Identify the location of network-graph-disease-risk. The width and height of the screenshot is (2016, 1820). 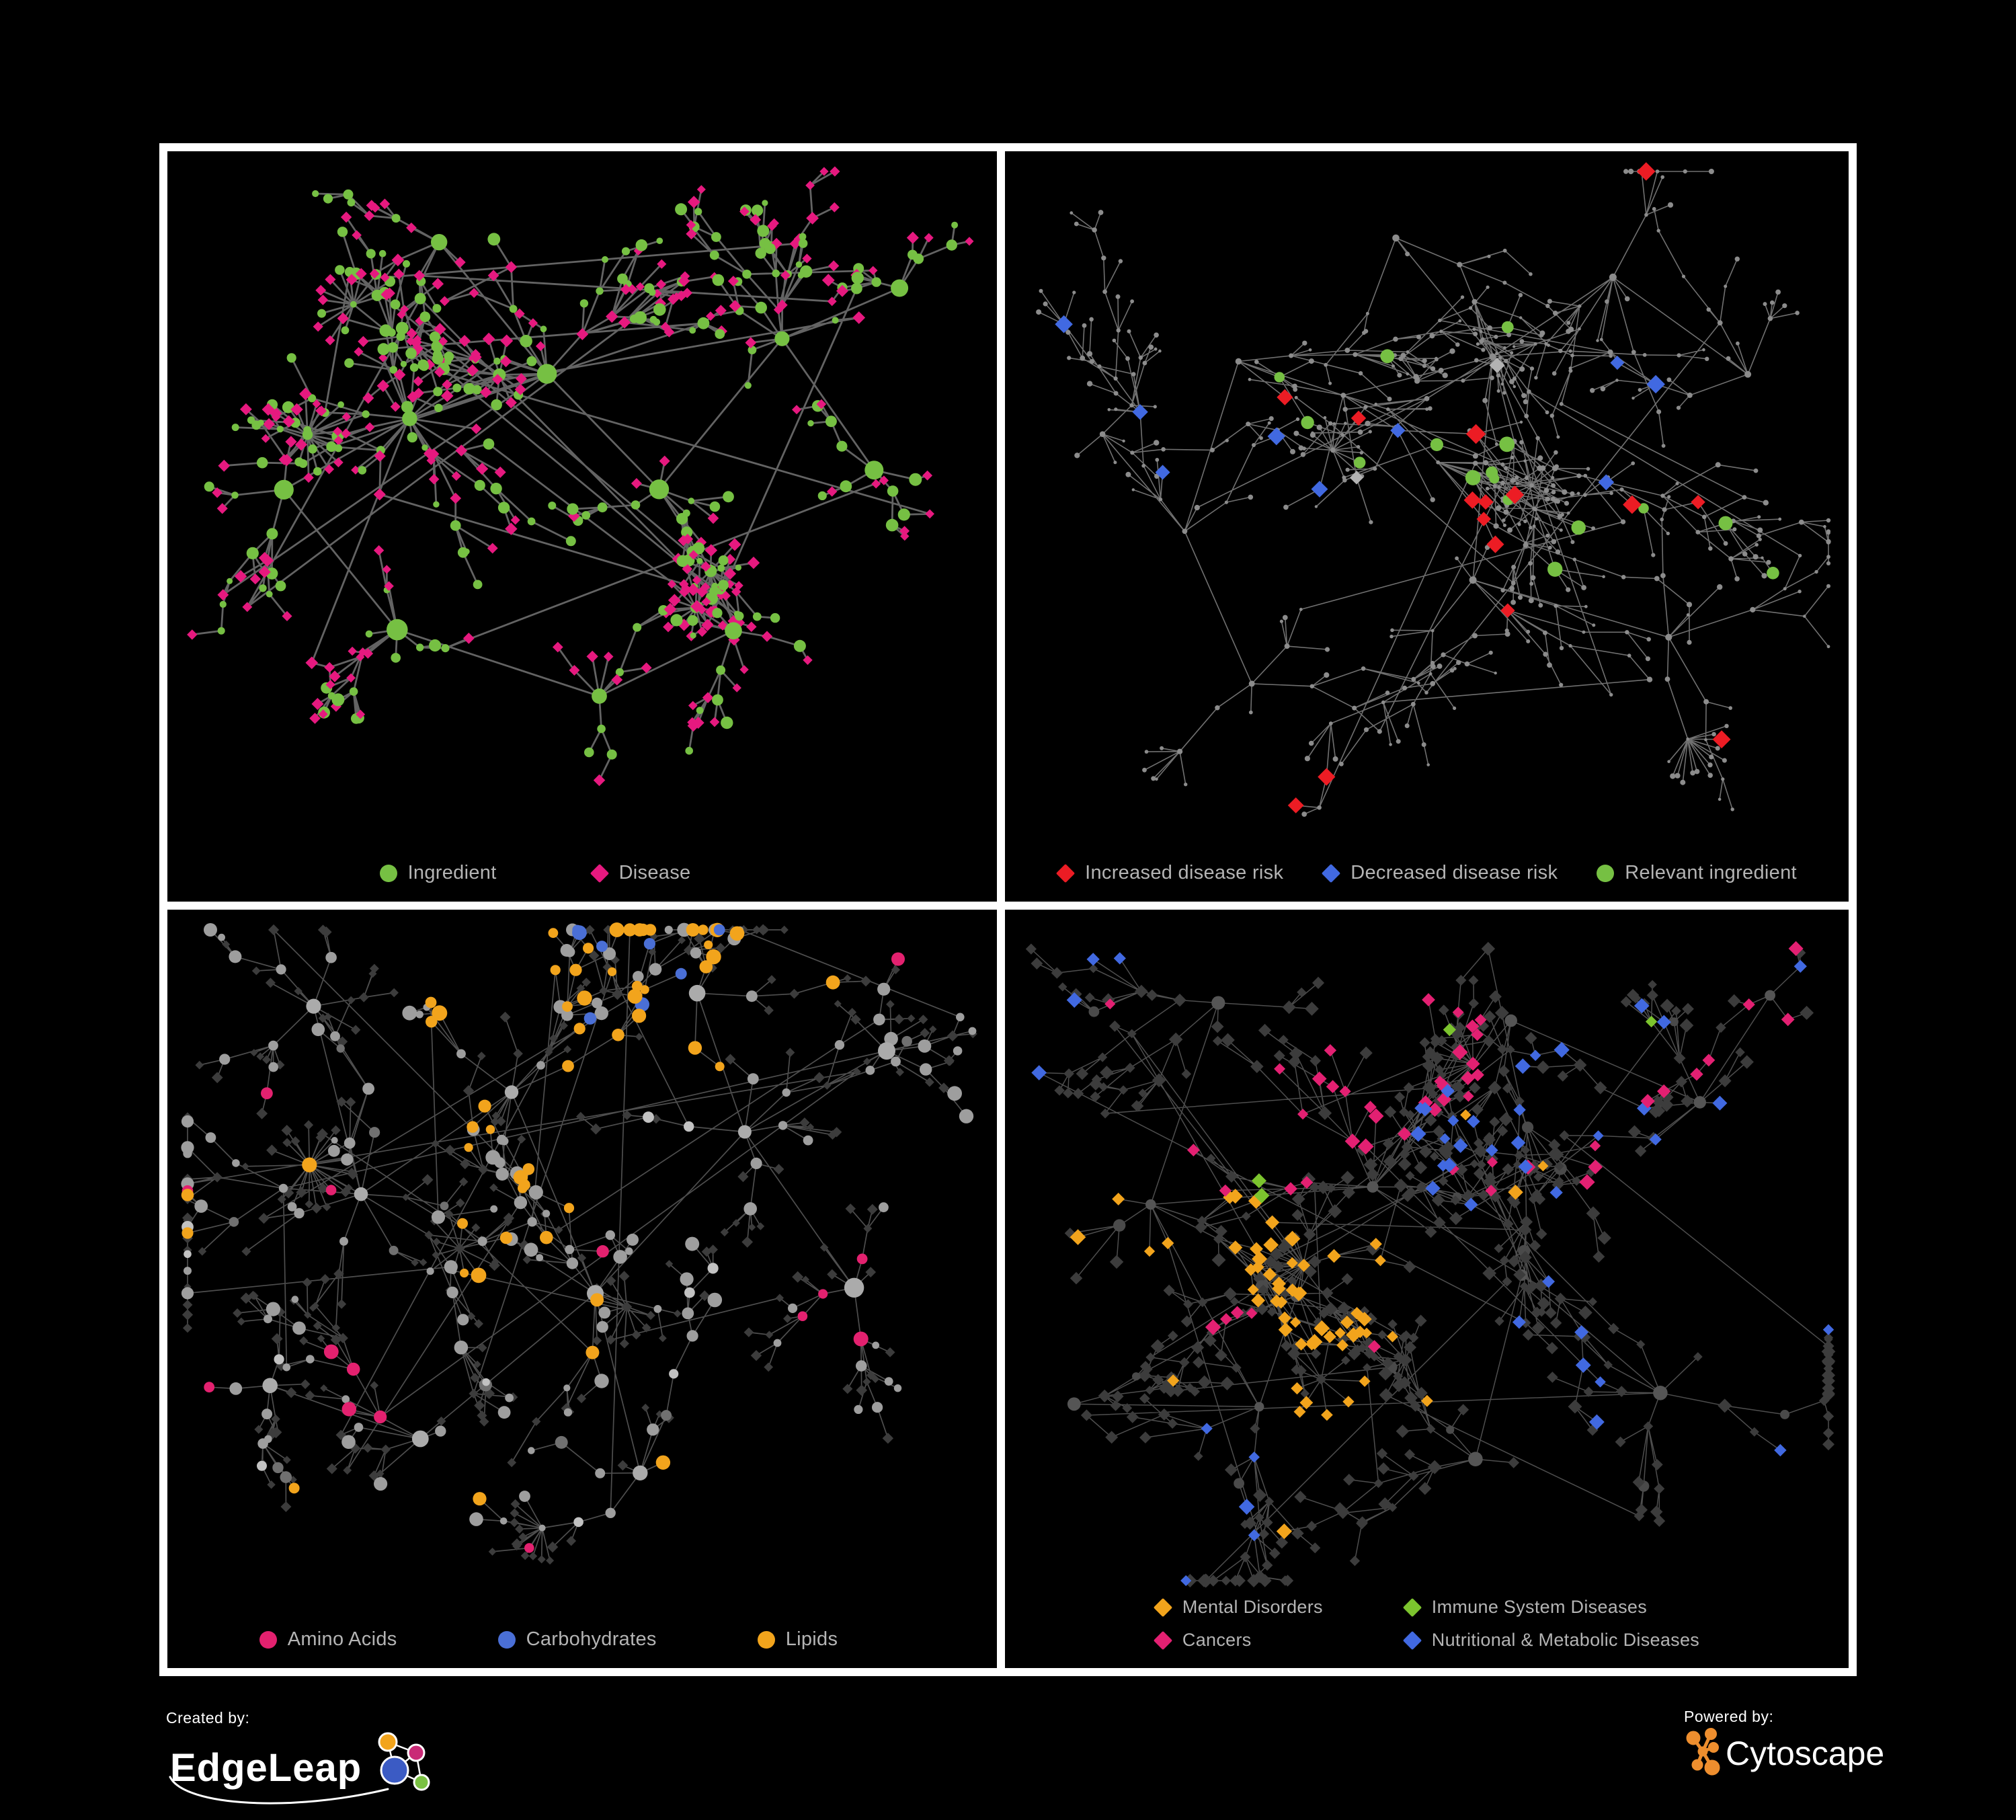
(1433, 489).